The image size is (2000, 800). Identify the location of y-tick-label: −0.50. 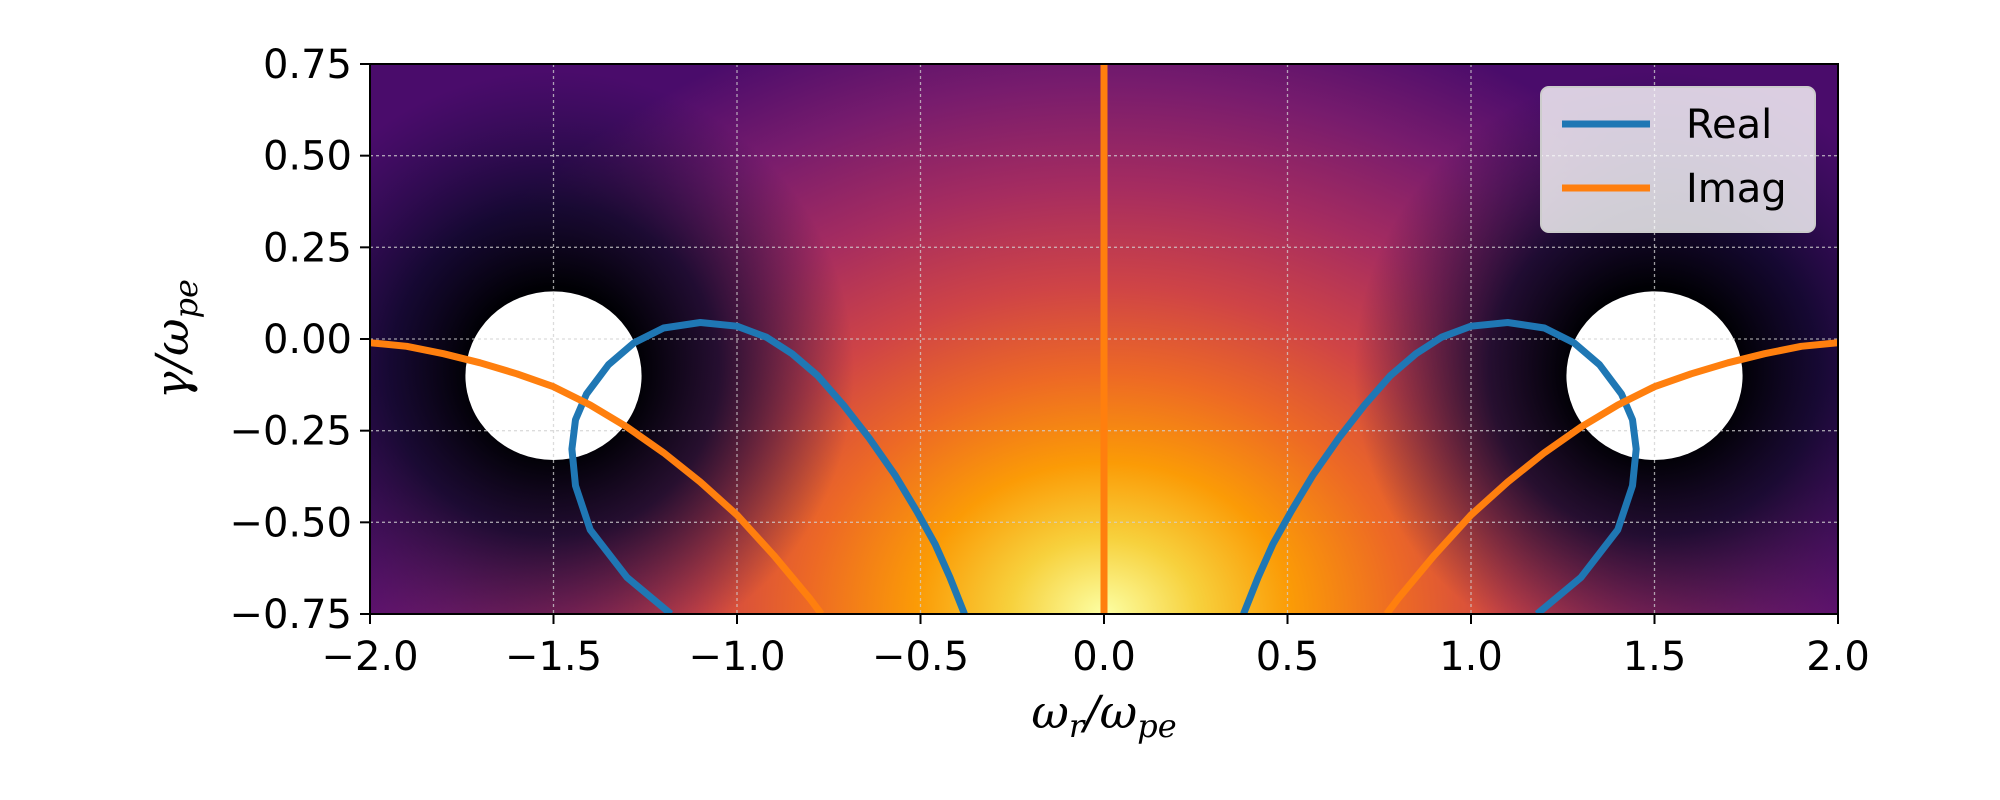
(290, 523).